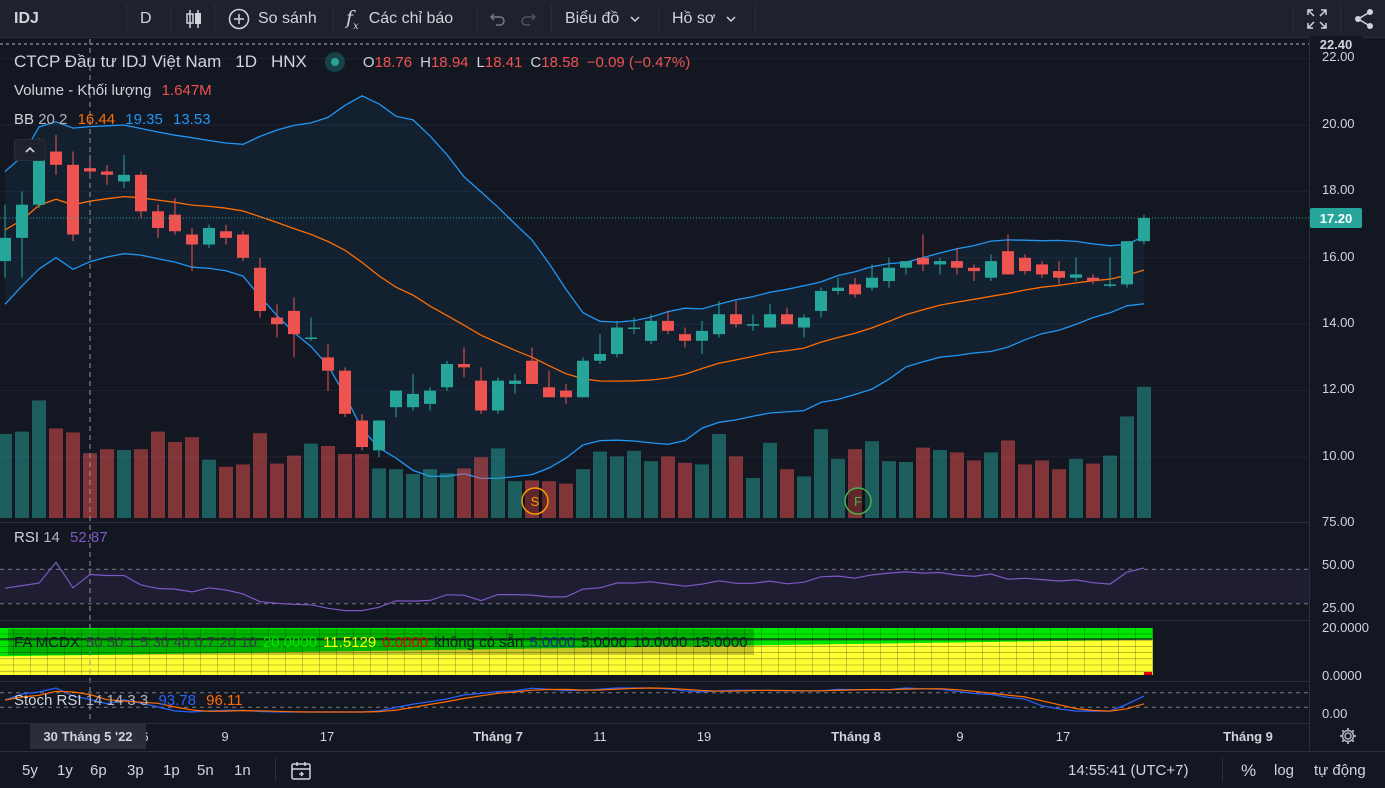 This screenshot has height=788, width=1385. I want to click on fa-name: FA MCDX, so click(47, 642).